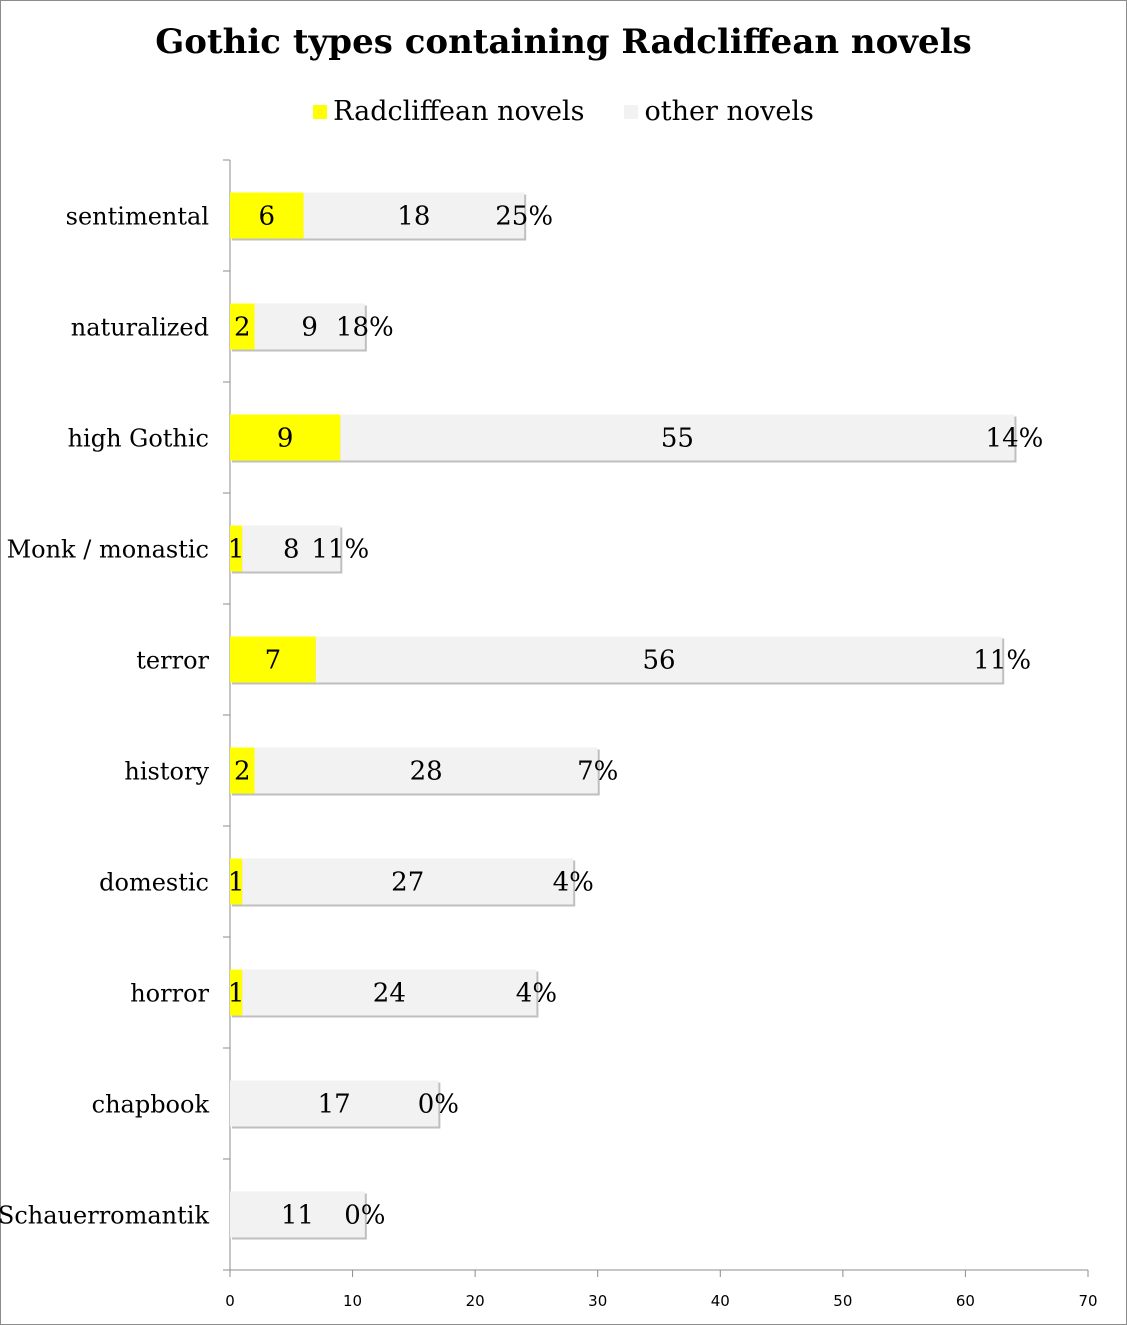 Image resolution: width=1127 pixels, height=1325 pixels. Describe the element at coordinates (475, 1301) in the screenshot. I see `x-tick-label: 20` at that location.